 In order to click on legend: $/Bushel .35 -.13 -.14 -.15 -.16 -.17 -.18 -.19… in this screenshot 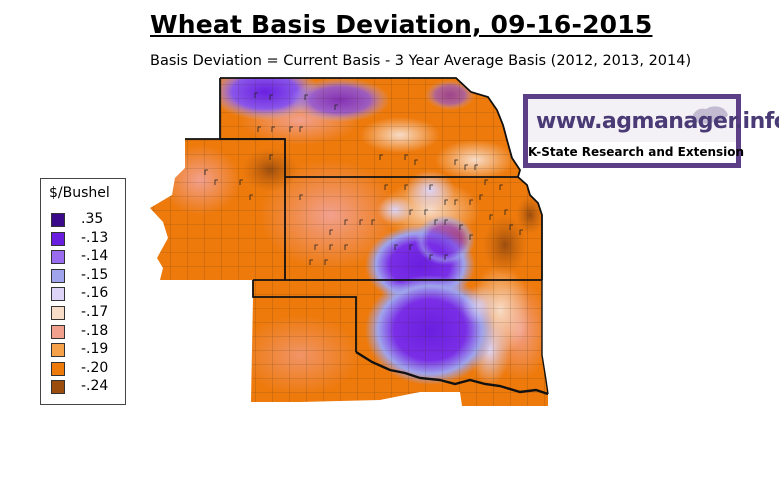, I will do `click(83, 291)`.